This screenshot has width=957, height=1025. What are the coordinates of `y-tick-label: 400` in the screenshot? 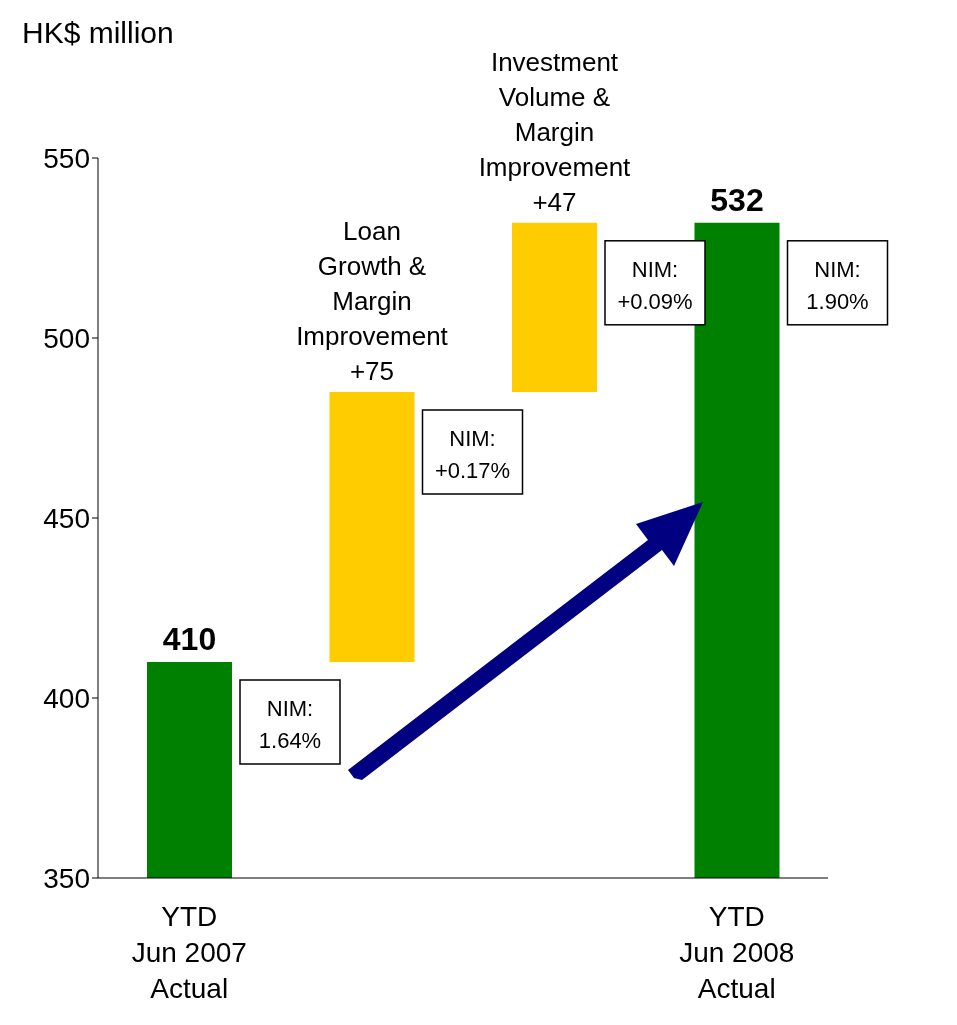 It's located at (66, 698).